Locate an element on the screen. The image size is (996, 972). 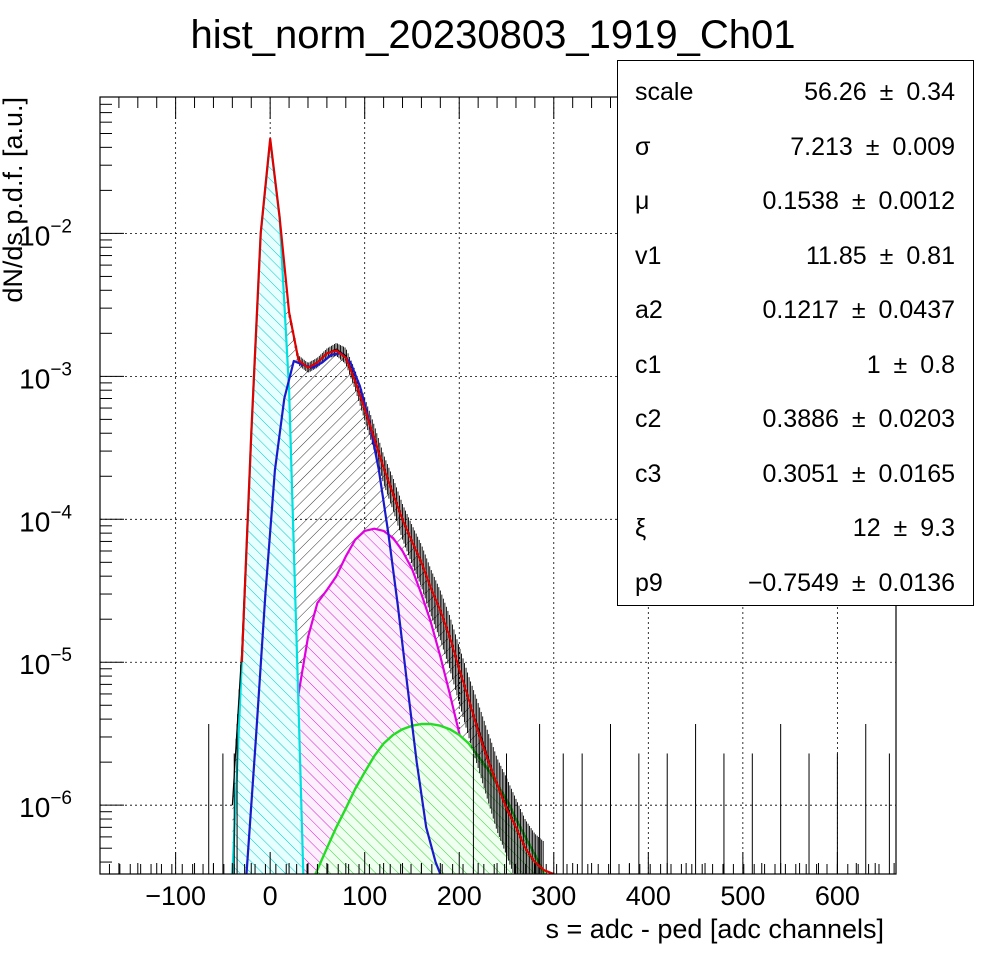
pedestal-component-area is located at coordinates (268, 507).